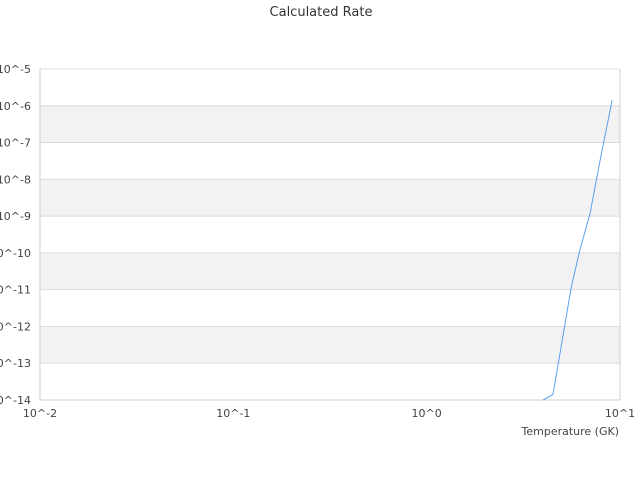  What do you see at coordinates (15, 69) in the screenshot?
I see `y-tick-label: 10^-5` at bounding box center [15, 69].